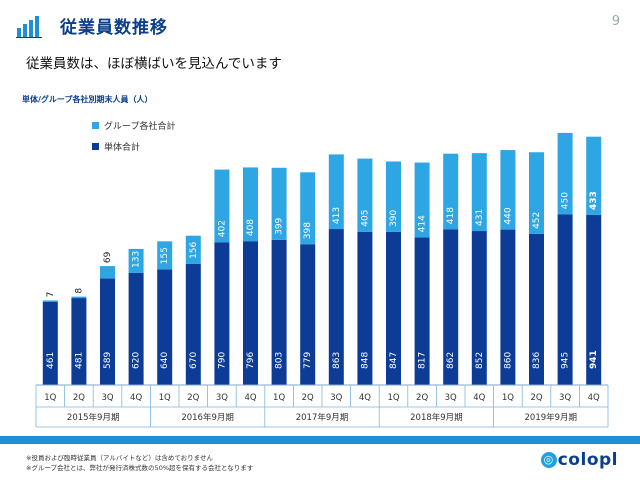 This screenshot has width=640, height=480. I want to click on footnote-2: ※グループ会社とは、弊社が発行済株式数の50%超を保有する会社となります, so click(140, 468).